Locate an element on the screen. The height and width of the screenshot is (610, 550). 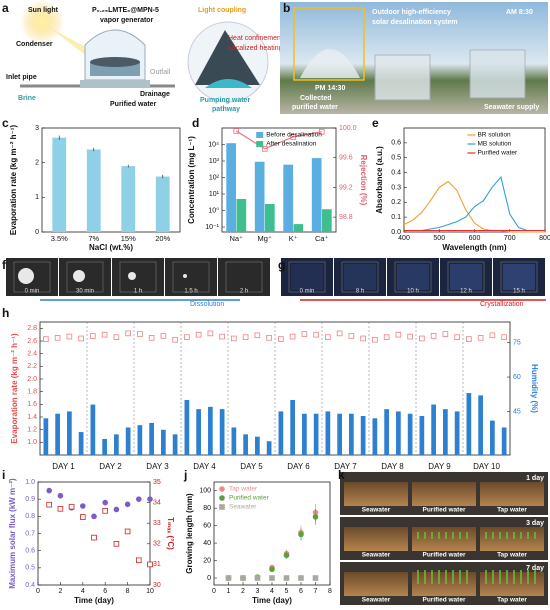
label: Collected is located at coordinates (316, 98).